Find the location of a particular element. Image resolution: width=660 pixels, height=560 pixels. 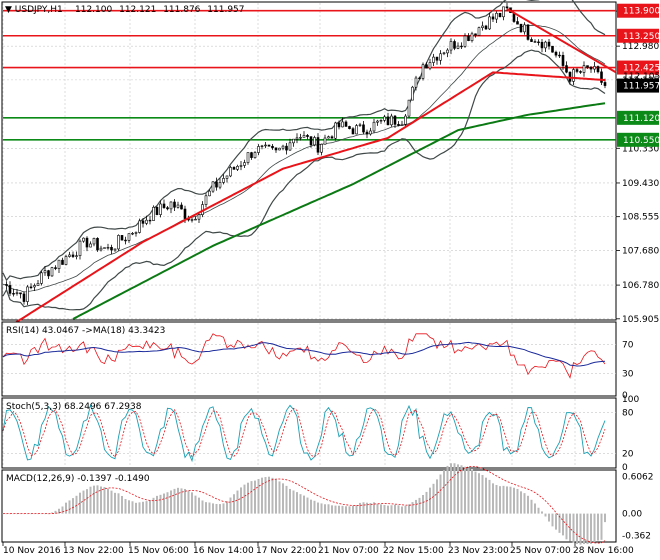

rsi-tick-label: 0 is located at coordinates (625, 396).